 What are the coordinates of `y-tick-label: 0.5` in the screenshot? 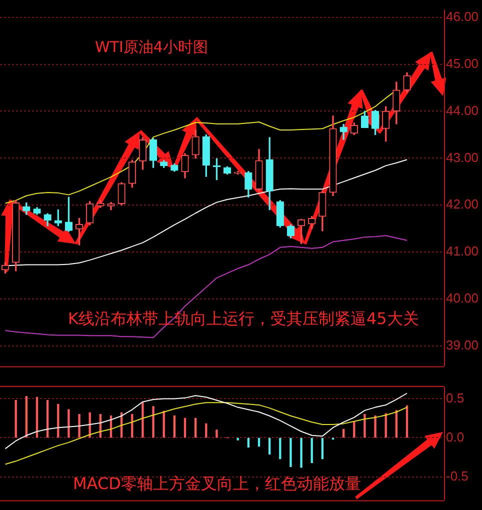 It's located at (455, 398).